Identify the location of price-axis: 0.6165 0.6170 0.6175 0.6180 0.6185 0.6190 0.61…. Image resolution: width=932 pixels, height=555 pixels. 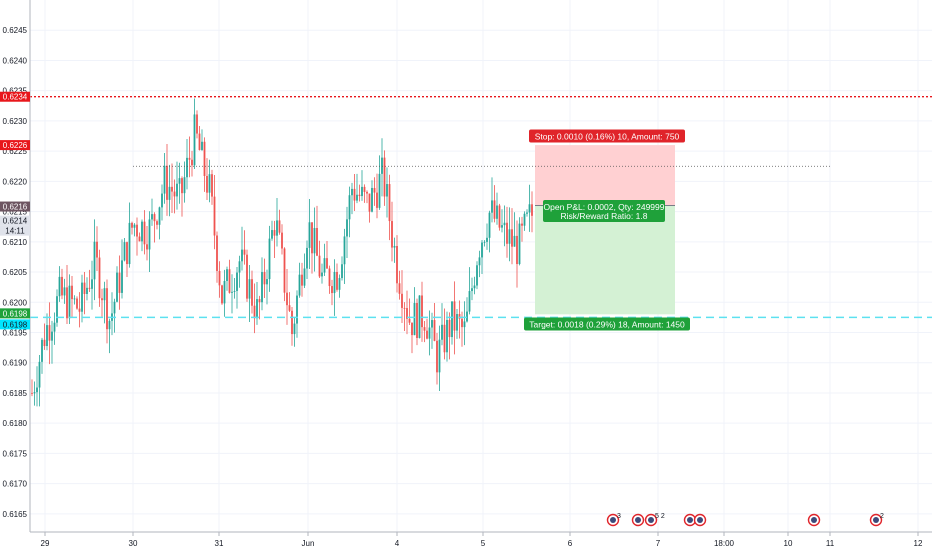
(15, 266).